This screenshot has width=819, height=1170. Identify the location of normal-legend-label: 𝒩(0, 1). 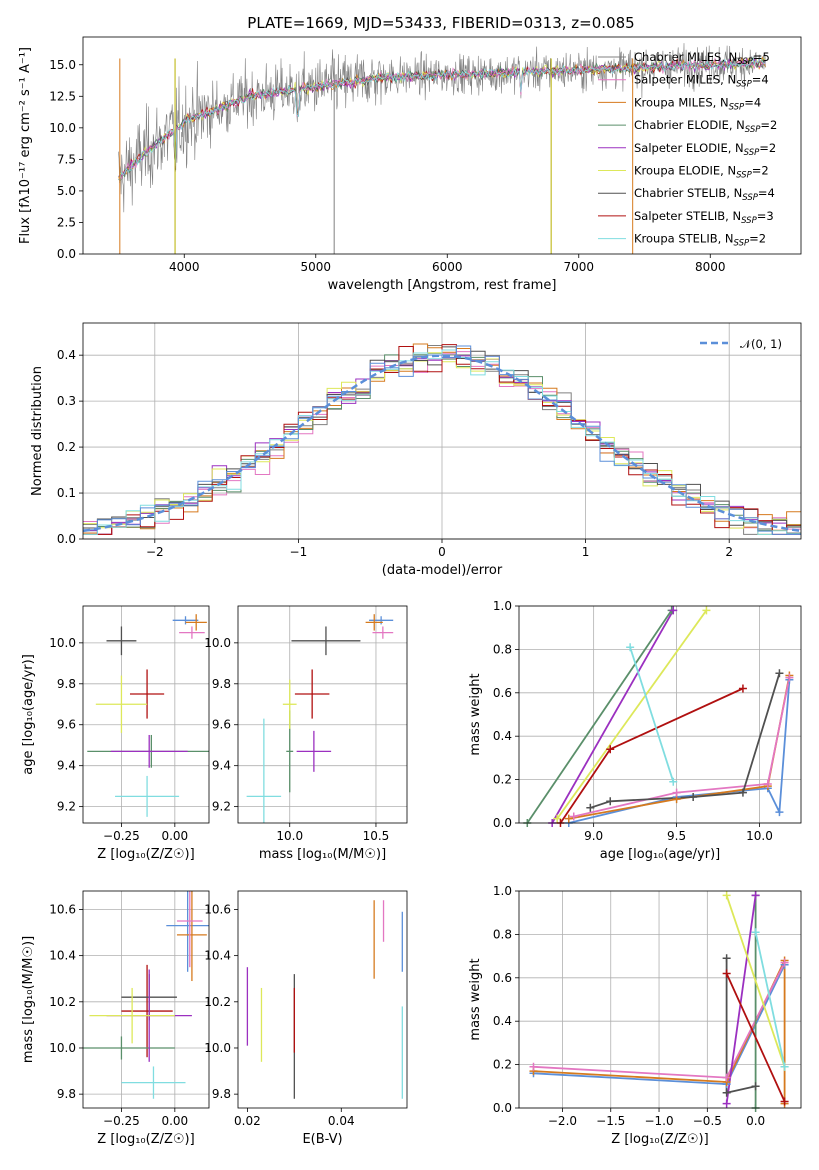
(761, 344).